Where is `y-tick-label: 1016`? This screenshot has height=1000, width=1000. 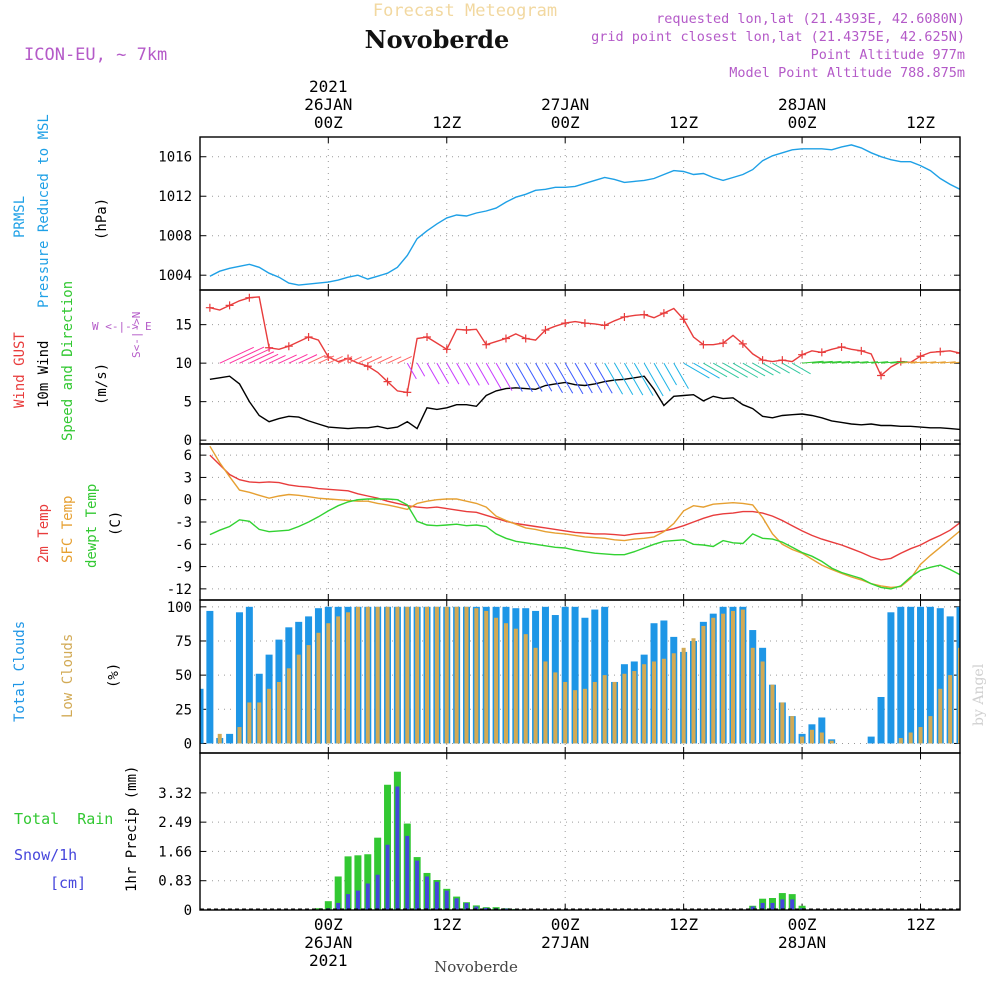
y-tick-label: 1016 is located at coordinates (175, 158).